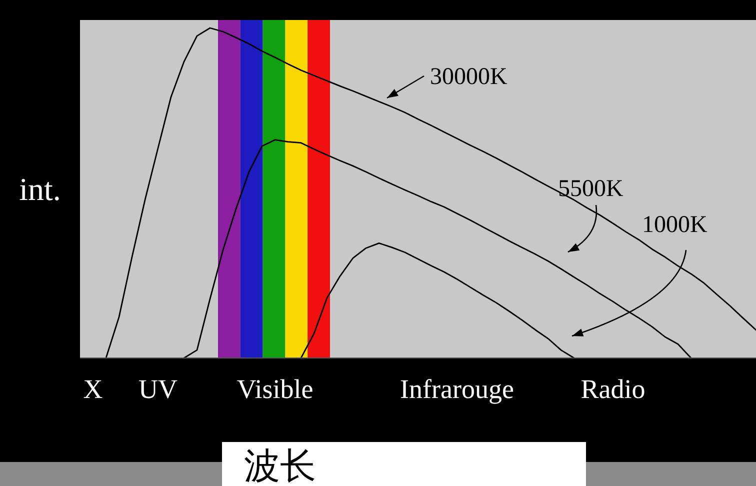  What do you see at coordinates (40, 189) in the screenshot?
I see `y-axis-title: int.` at bounding box center [40, 189].